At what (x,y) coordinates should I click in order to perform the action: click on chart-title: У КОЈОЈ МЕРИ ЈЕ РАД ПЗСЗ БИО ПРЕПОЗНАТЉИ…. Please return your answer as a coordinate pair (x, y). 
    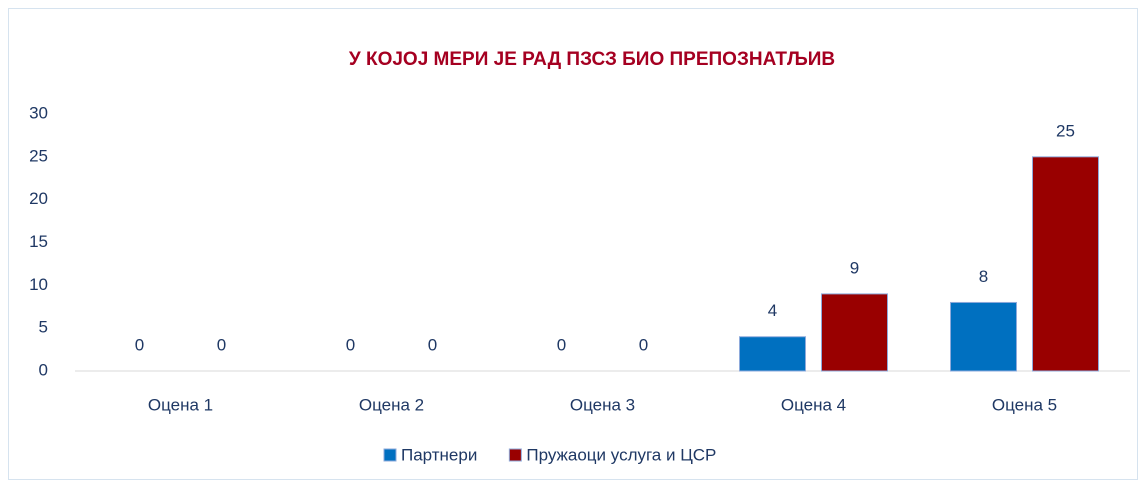
    Looking at the image, I should click on (592, 59).